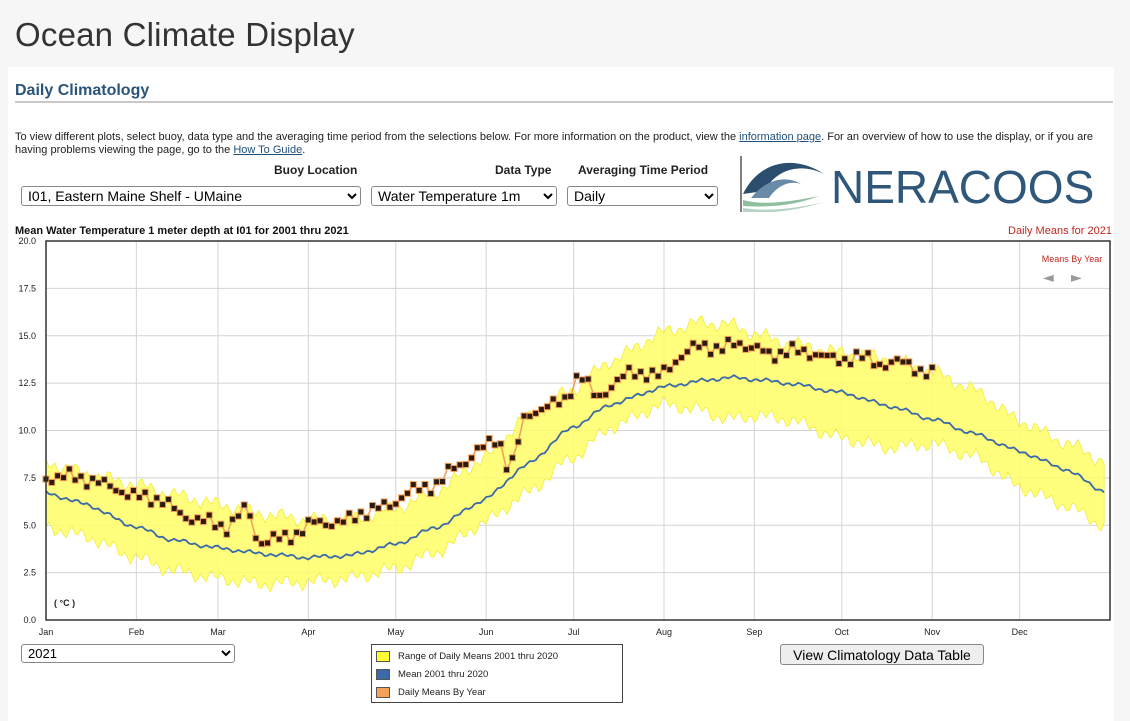 The width and height of the screenshot is (1130, 721). What do you see at coordinates (185, 34) in the screenshot?
I see `page-title: Ocean Climate Display` at bounding box center [185, 34].